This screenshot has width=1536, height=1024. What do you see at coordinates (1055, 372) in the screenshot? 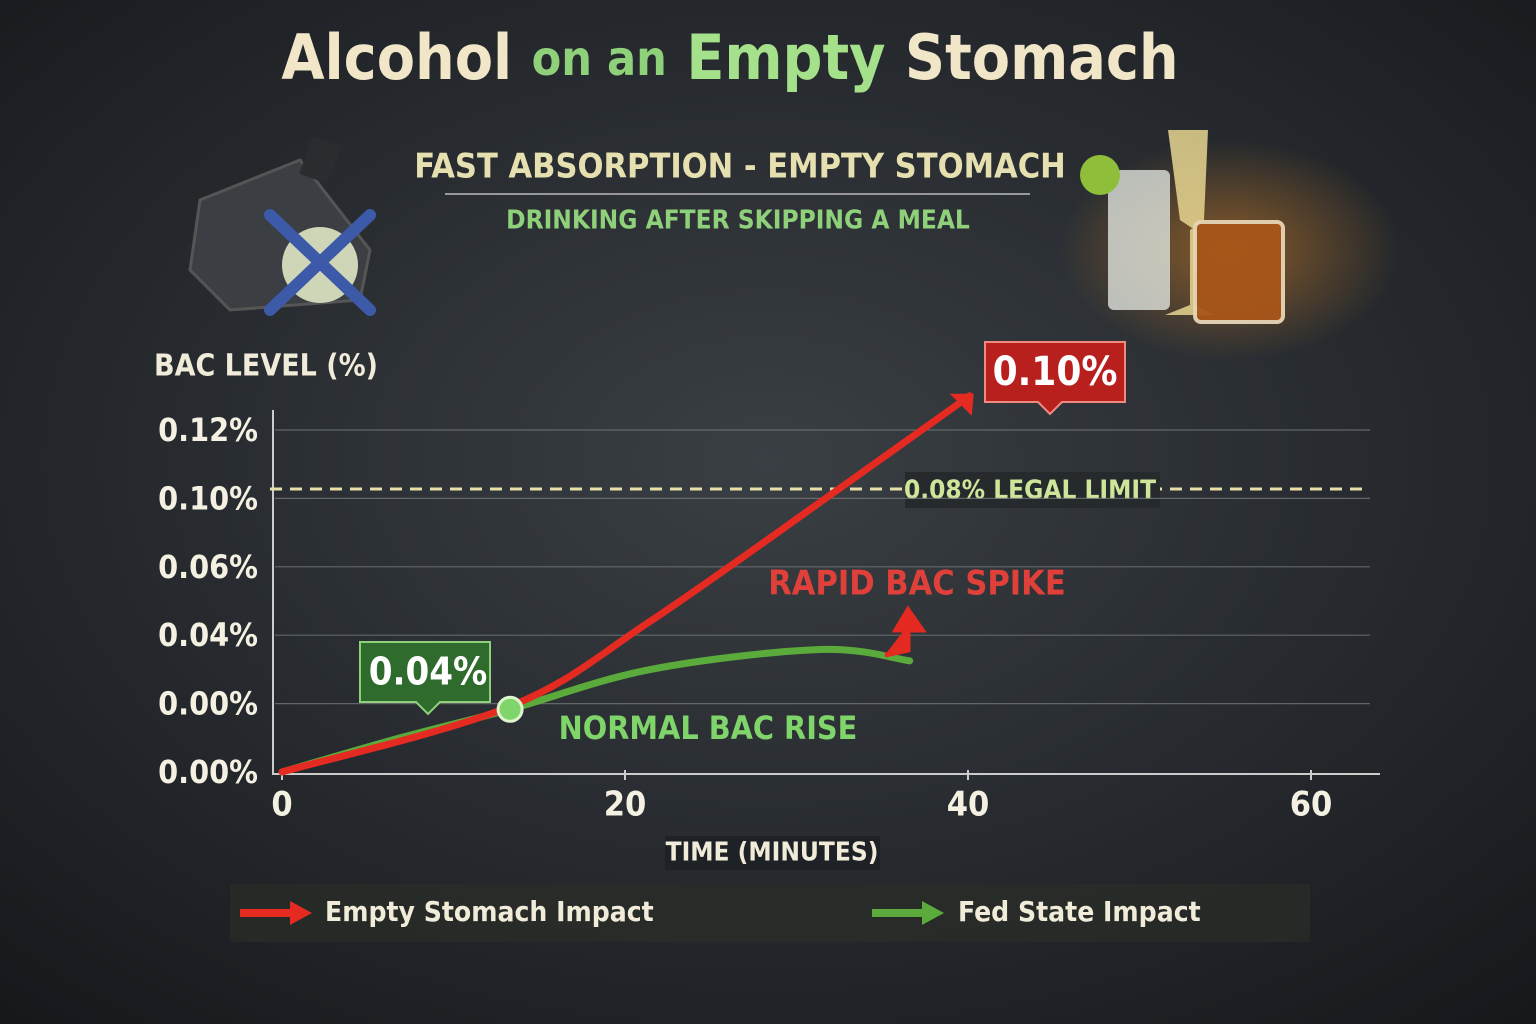
I see `annotation: 0.10%` at bounding box center [1055, 372].